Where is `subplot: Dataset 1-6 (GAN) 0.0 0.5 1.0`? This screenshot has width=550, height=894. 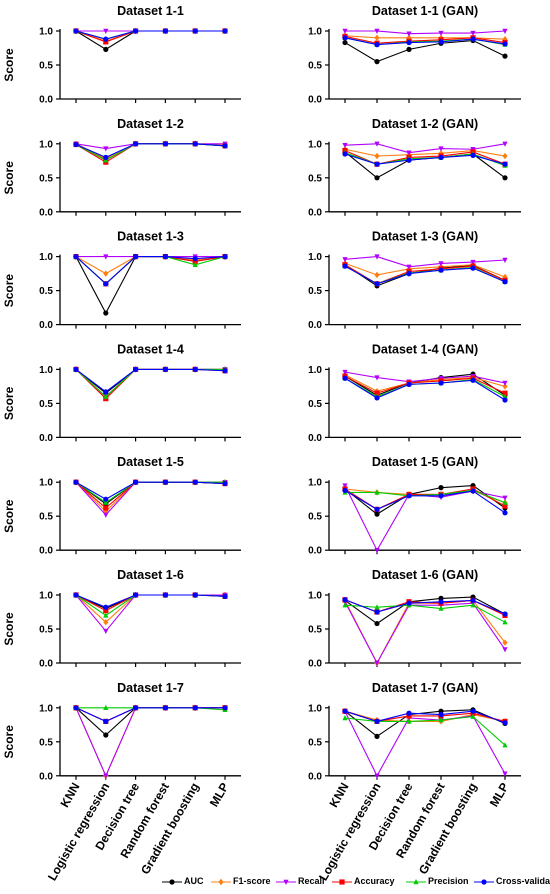 subplot: Dataset 1-6 (GAN) 0.0 0.5 1.0 is located at coordinates (414, 619).